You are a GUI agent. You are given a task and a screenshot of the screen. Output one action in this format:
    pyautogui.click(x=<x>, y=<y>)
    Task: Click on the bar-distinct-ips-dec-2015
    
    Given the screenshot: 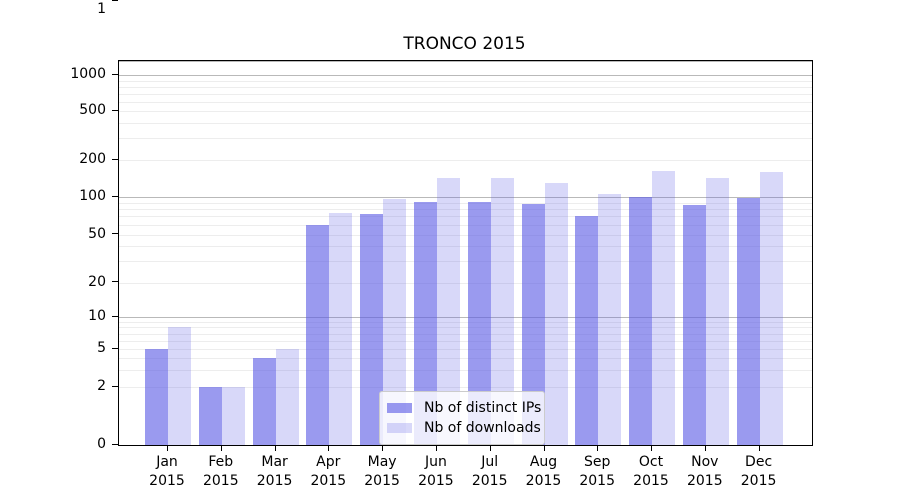 What is the action you would take?
    pyautogui.click(x=748, y=321)
    